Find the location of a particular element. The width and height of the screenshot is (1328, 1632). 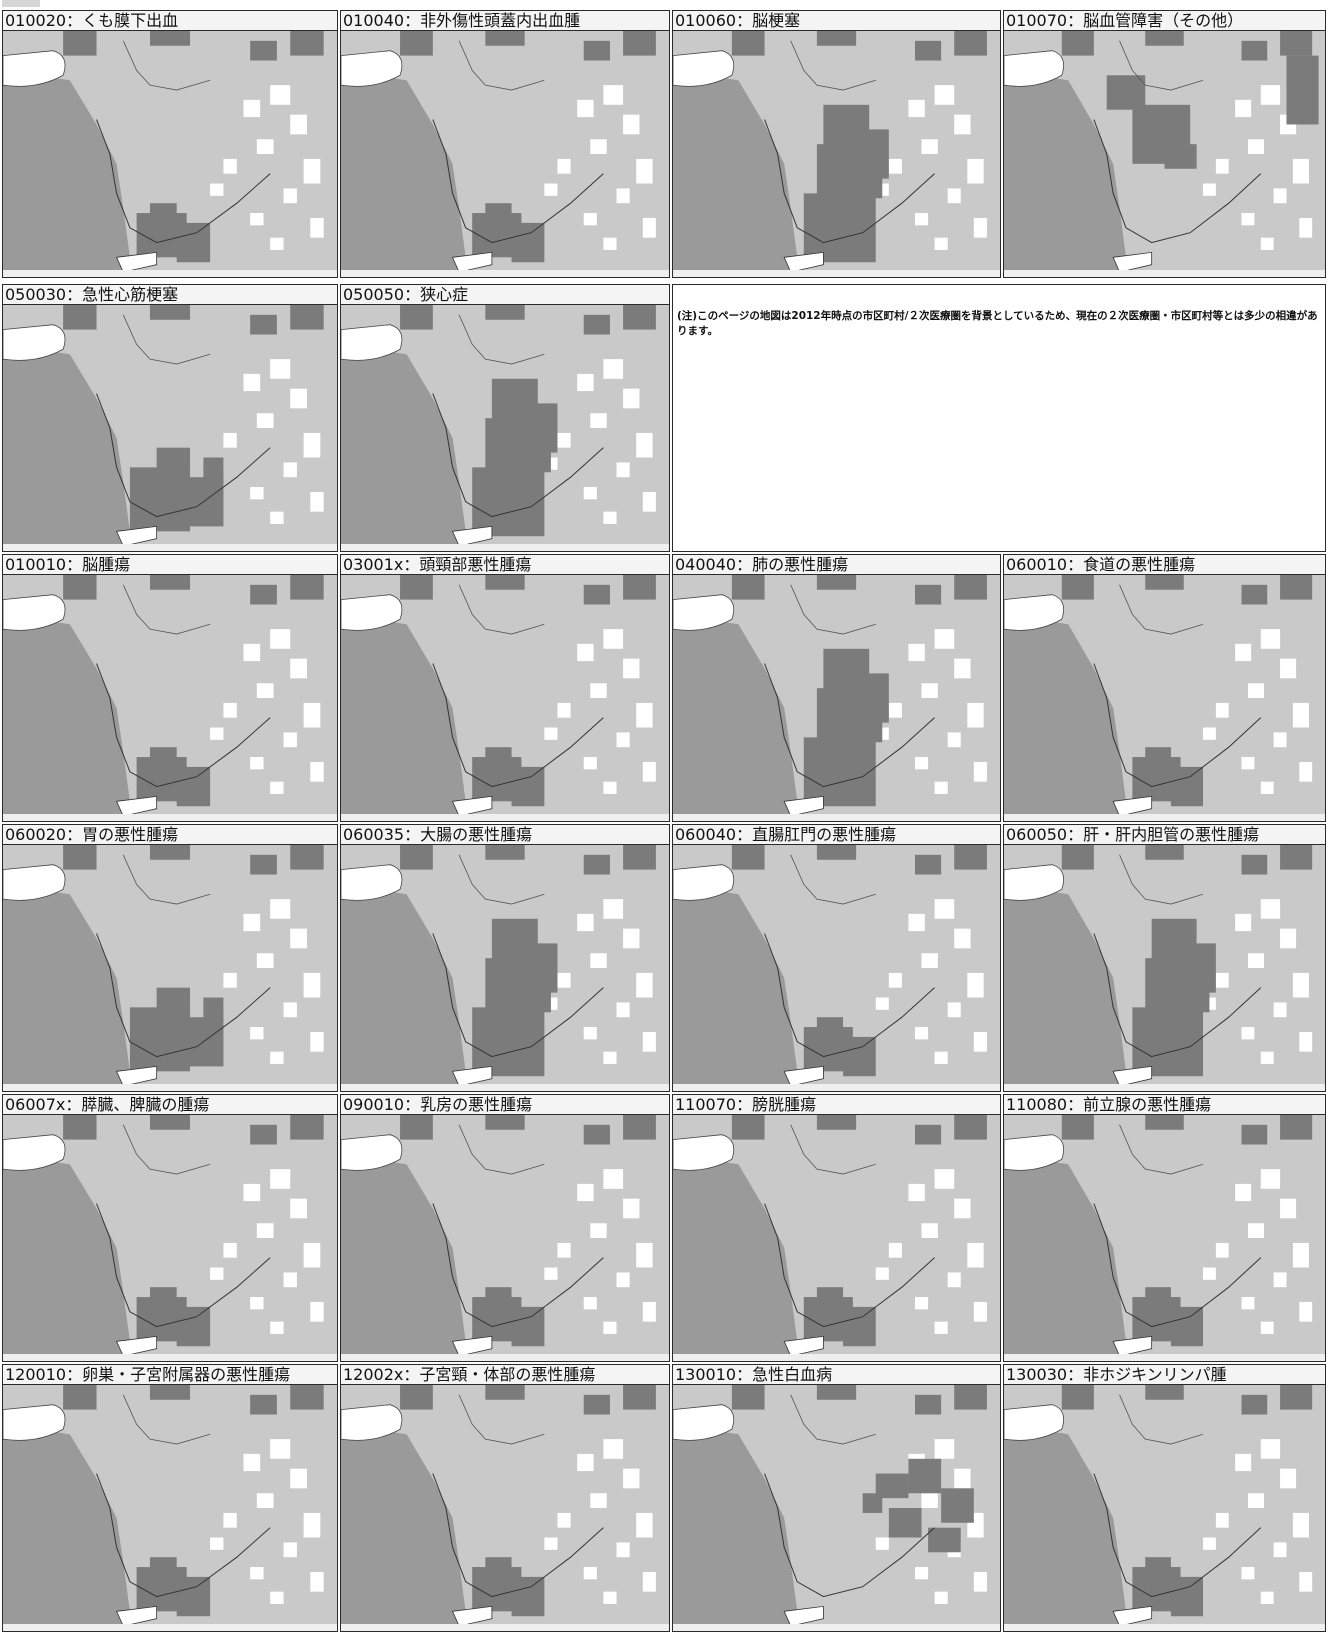

map-panel: 130010：急性白血病 is located at coordinates (836, 1498).